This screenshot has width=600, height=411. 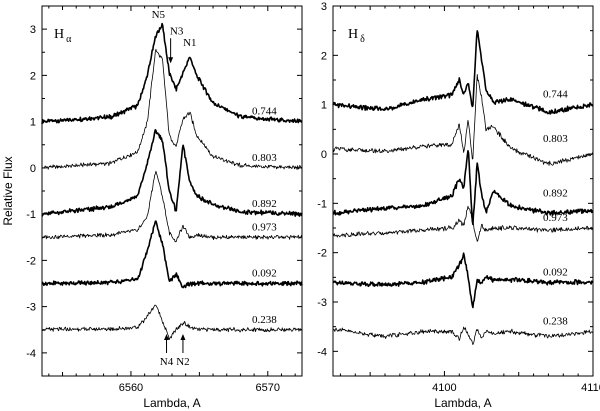 What do you see at coordinates (362, 39) in the screenshot?
I see `panel-title-subscript: δ` at bounding box center [362, 39].